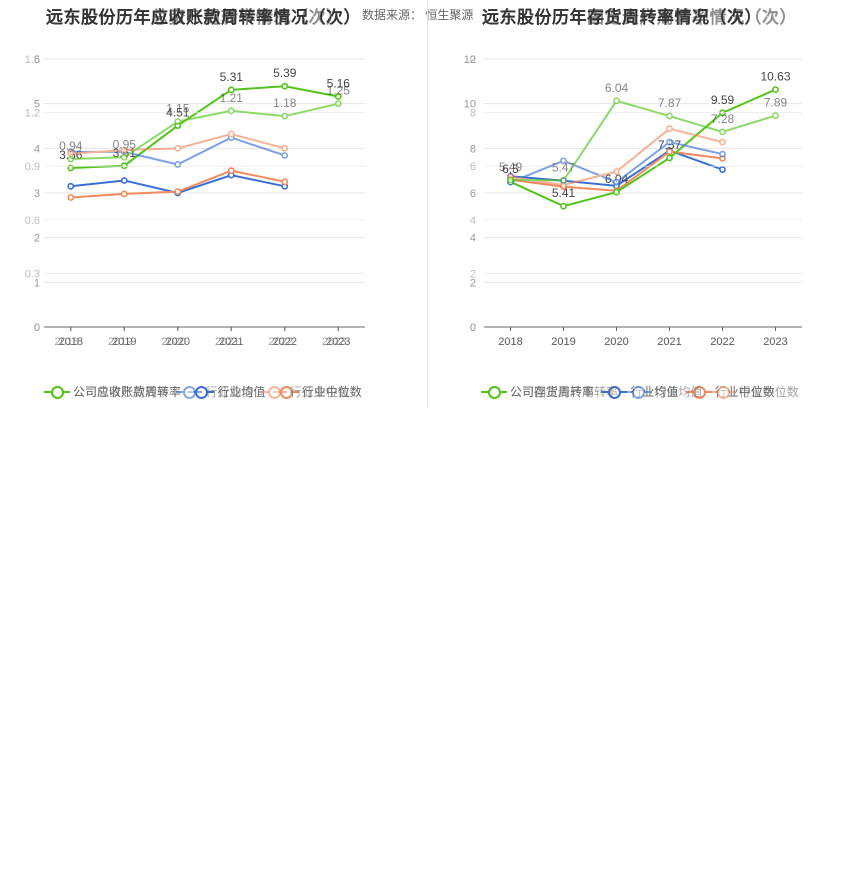 The width and height of the screenshot is (850, 890). What do you see at coordinates (285, 103) in the screenshot?
I see `data-label: 1.18` at bounding box center [285, 103].